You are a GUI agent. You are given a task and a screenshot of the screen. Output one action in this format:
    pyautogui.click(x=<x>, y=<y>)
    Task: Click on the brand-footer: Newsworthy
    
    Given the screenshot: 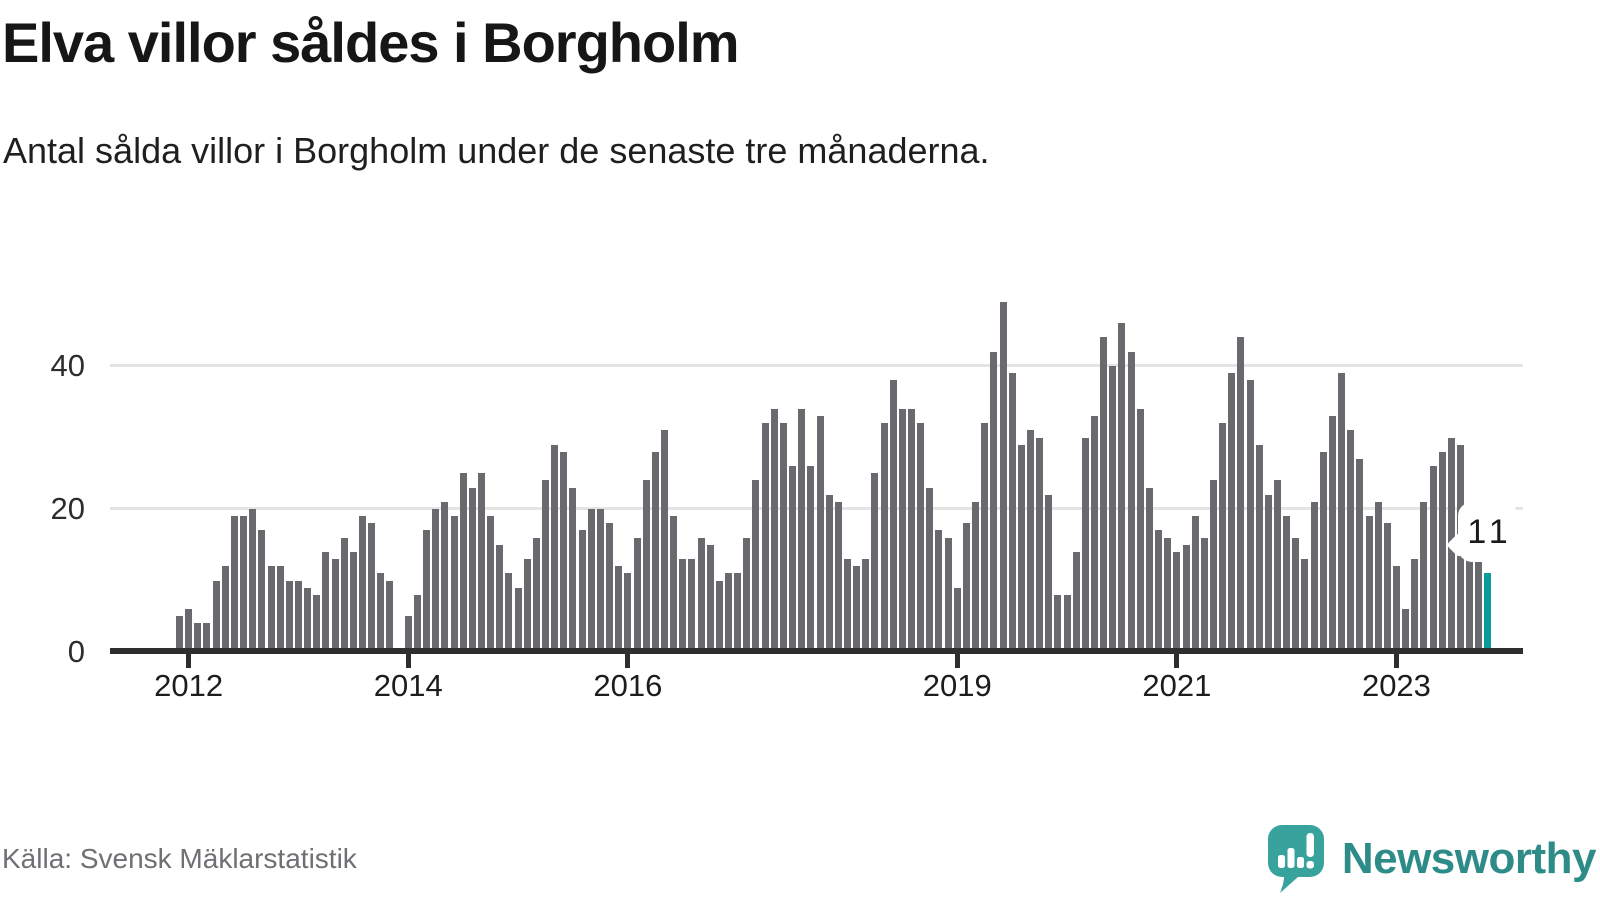 What is the action you would take?
    pyautogui.click(x=1430, y=859)
    